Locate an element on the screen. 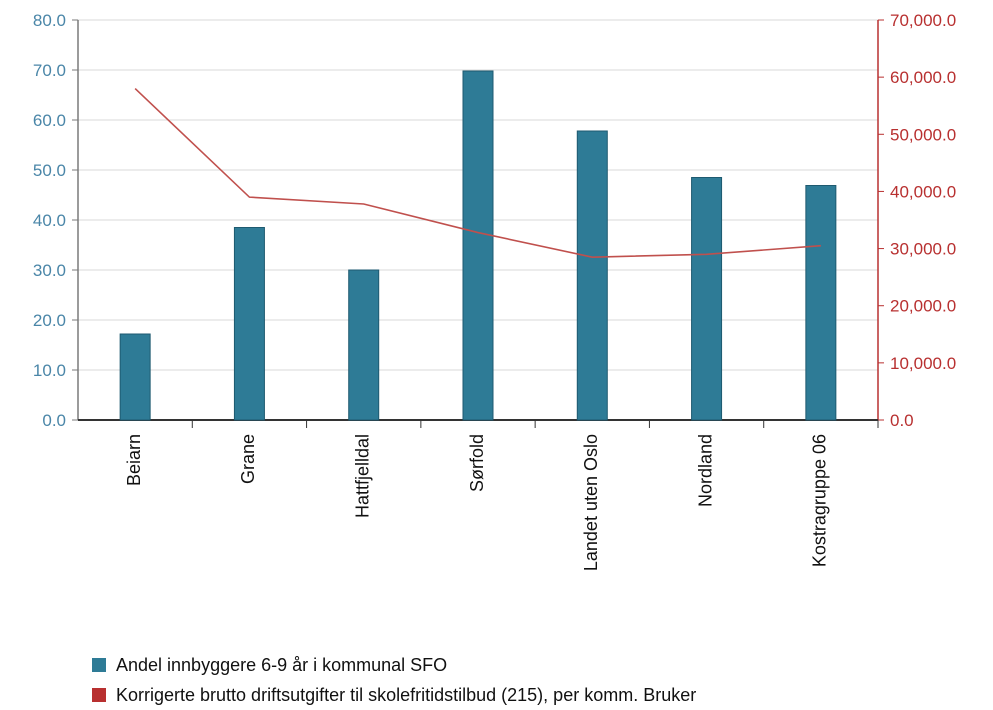 The width and height of the screenshot is (993, 710). left-axis-tick-label: 10.0 is located at coordinates (49, 370).